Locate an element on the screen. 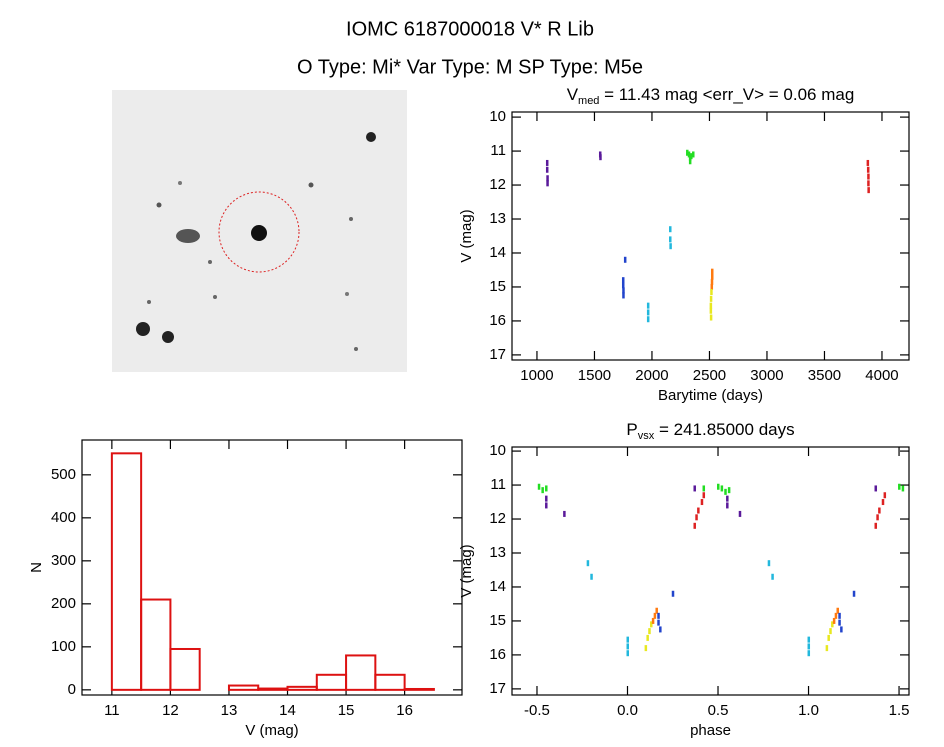  plot-frame is located at coordinates (710, 571).